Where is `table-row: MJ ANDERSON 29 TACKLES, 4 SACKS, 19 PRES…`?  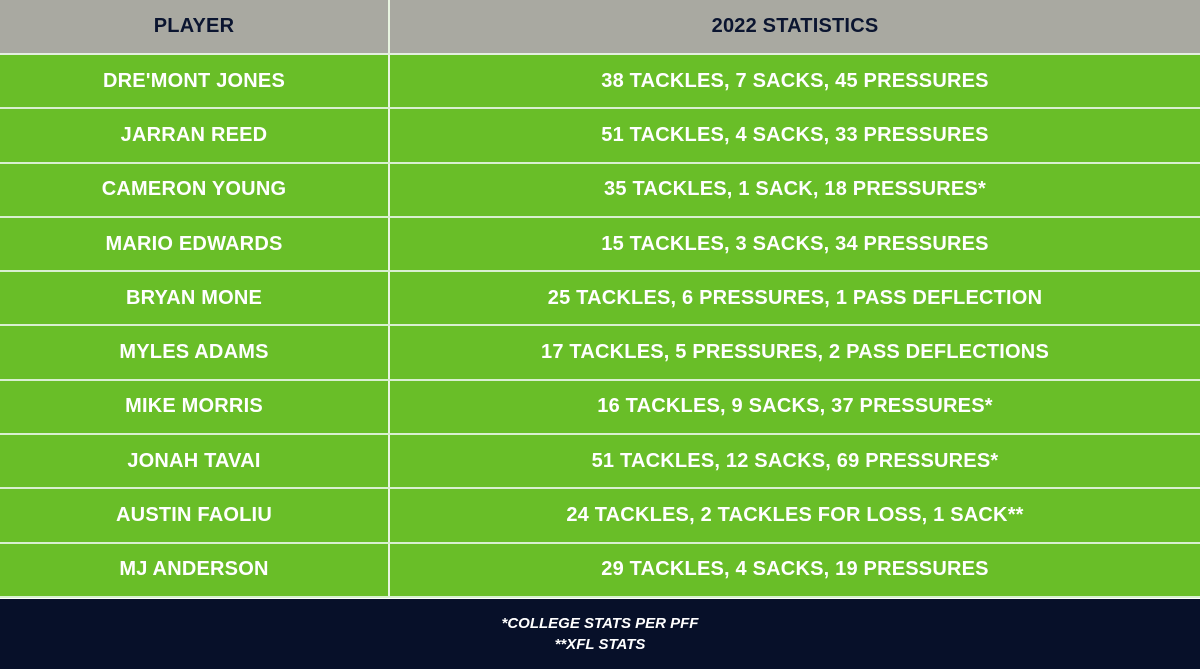 table-row: MJ ANDERSON 29 TACKLES, 4 SACKS, 19 PRES… is located at coordinates (600, 570).